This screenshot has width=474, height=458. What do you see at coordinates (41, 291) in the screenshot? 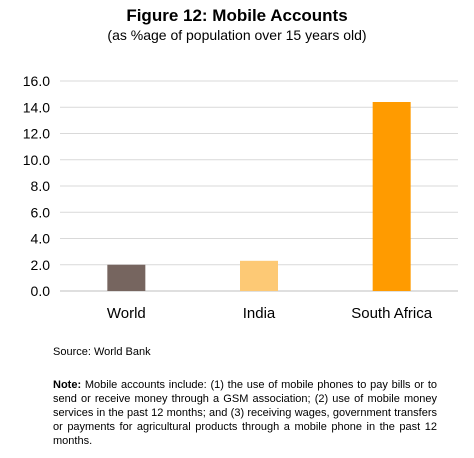
I see `y-tick-label: 0.0` at bounding box center [41, 291].